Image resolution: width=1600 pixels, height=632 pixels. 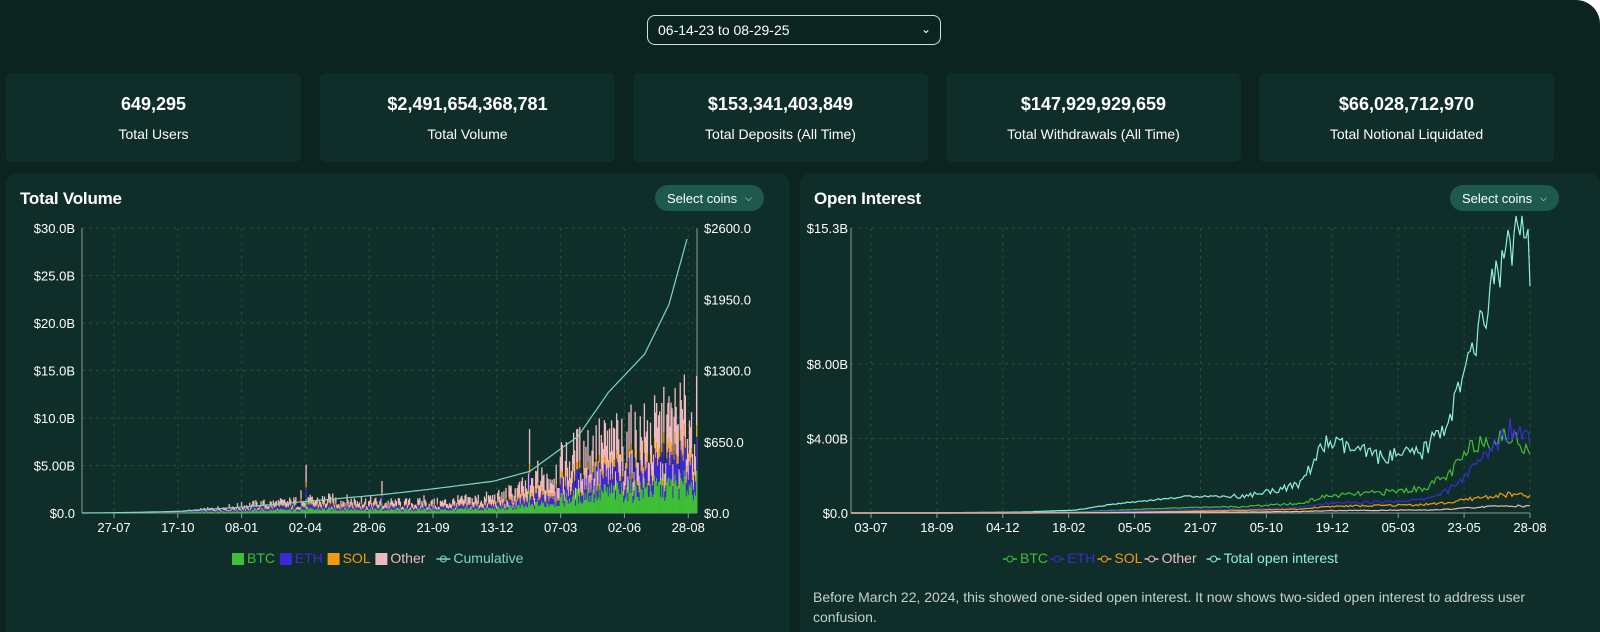 I want to click on date-range-select: 06-14-23 to 08-29-25 ⌄, so click(x=794, y=30).